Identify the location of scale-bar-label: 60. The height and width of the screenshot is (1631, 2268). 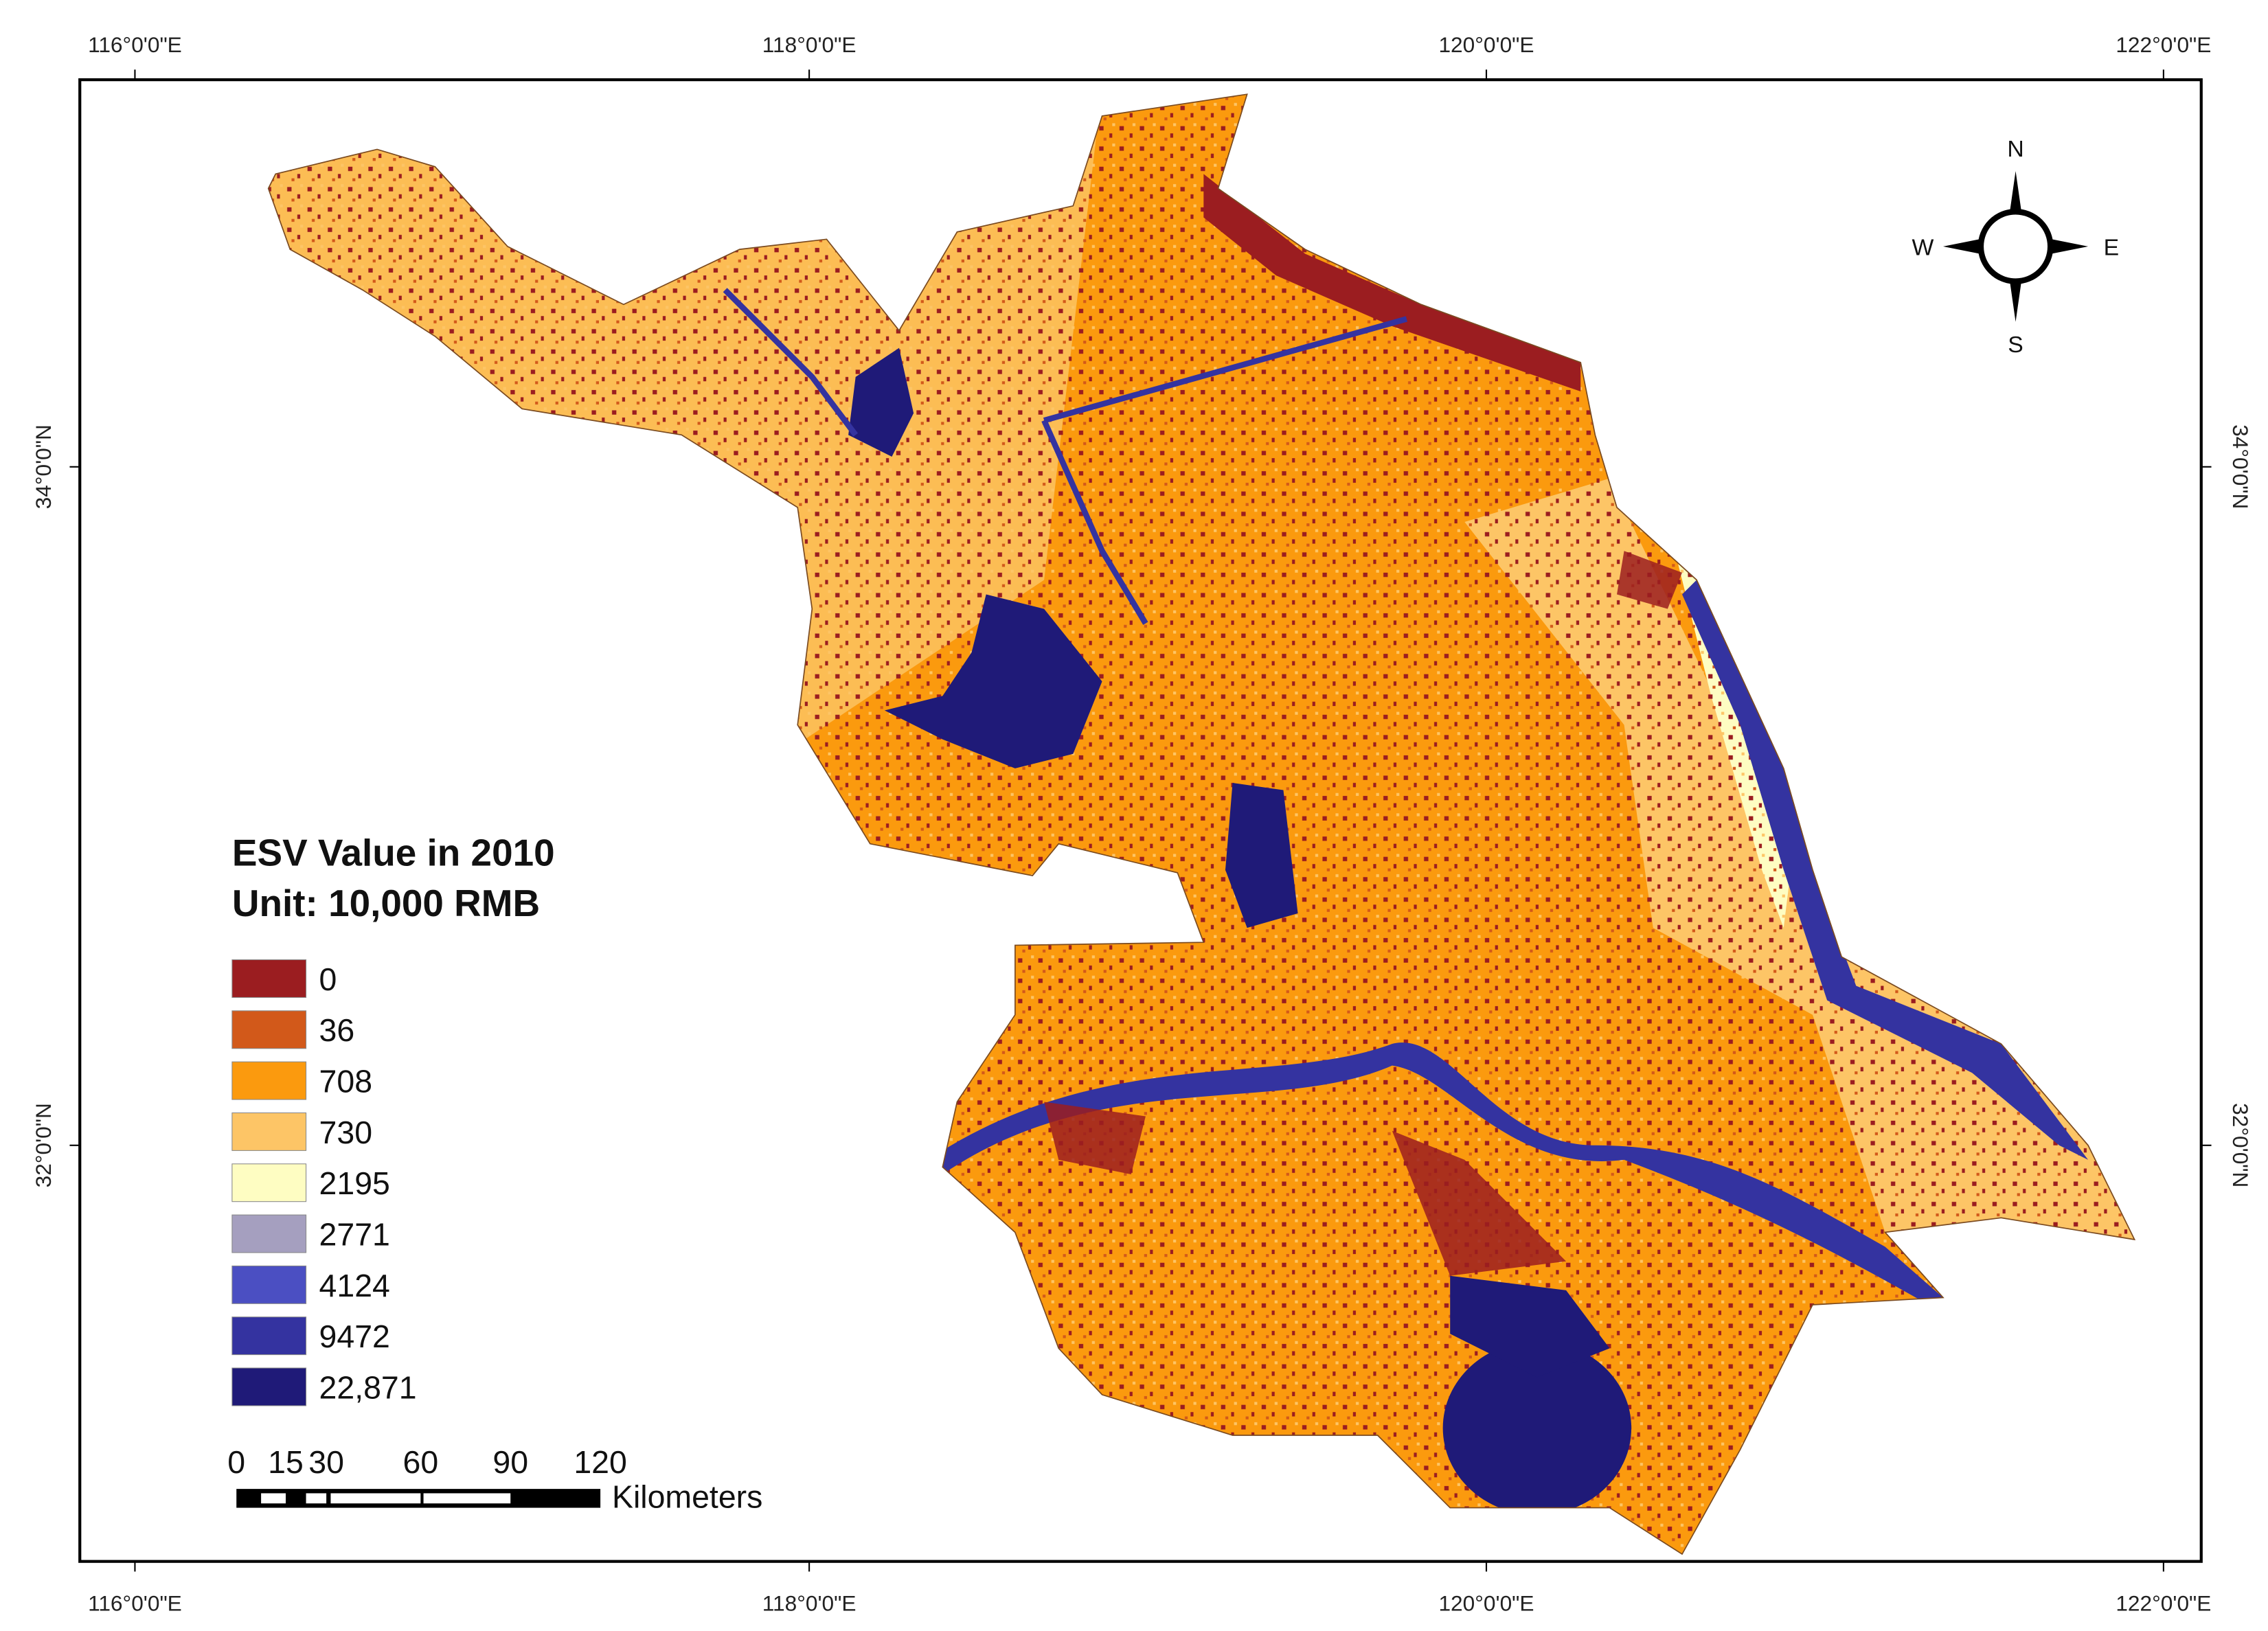
(421, 1462).